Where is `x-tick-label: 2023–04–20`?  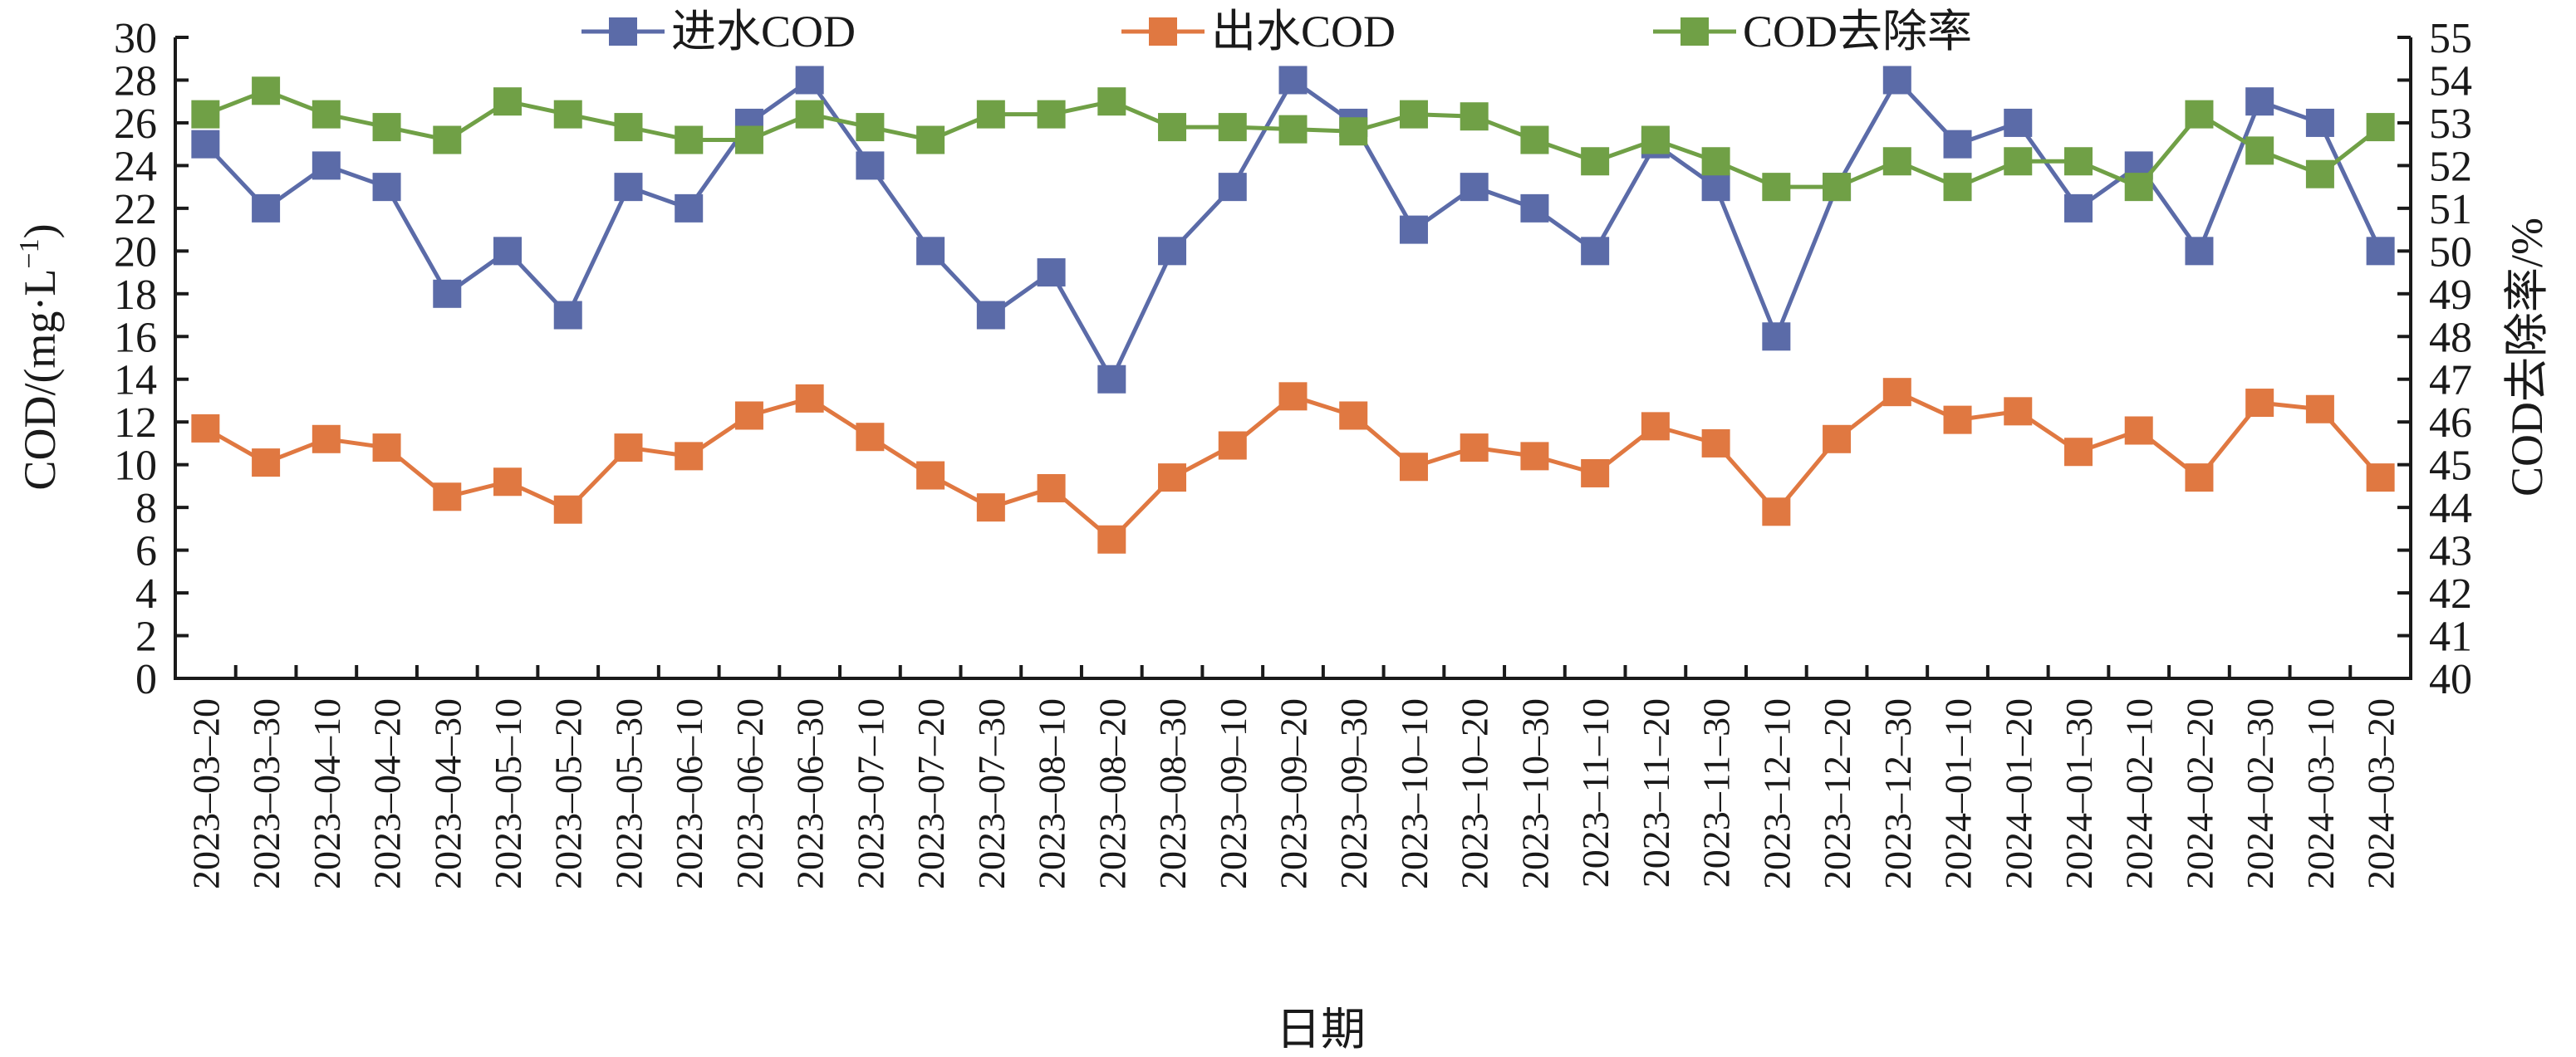
x-tick-label: 2023–04–20 is located at coordinates (387, 793).